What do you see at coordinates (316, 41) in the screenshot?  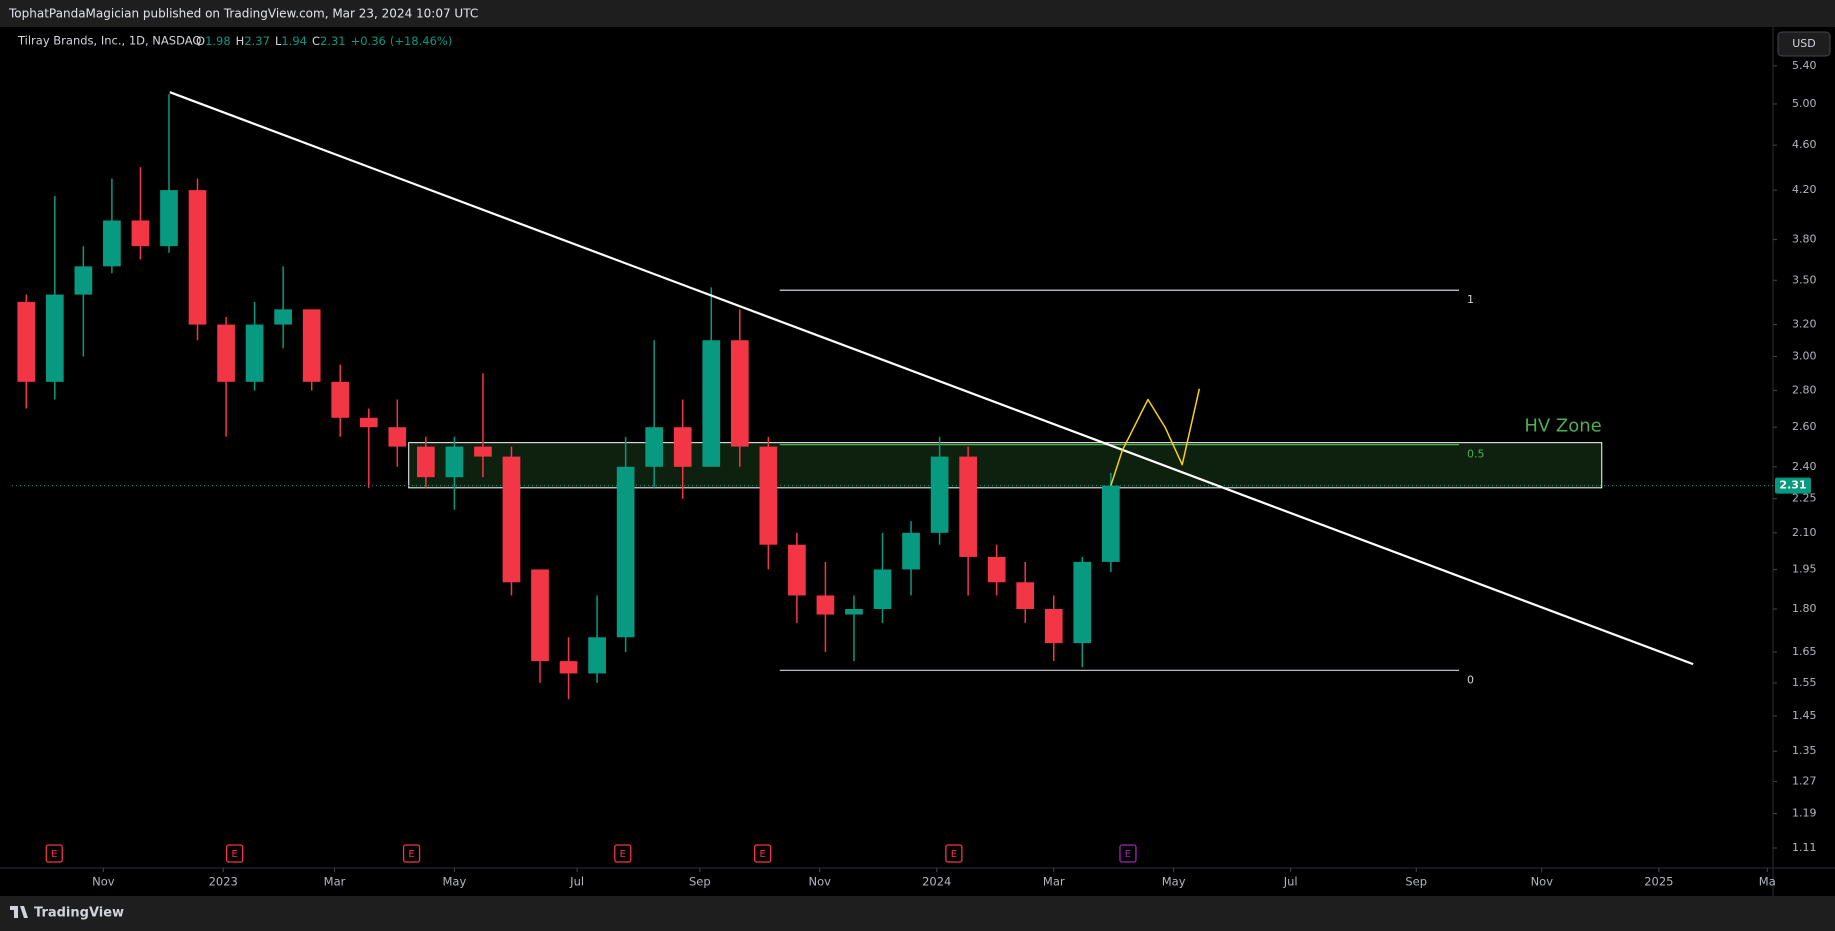 I see `ohlc-letter: C` at bounding box center [316, 41].